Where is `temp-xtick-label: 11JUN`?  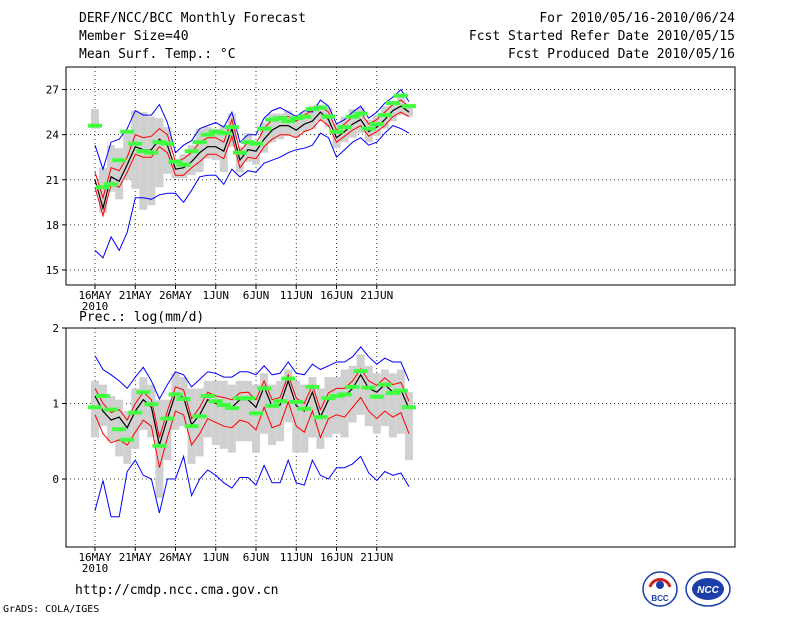
temp-xtick-label: 11JUN is located at coordinates (296, 295).